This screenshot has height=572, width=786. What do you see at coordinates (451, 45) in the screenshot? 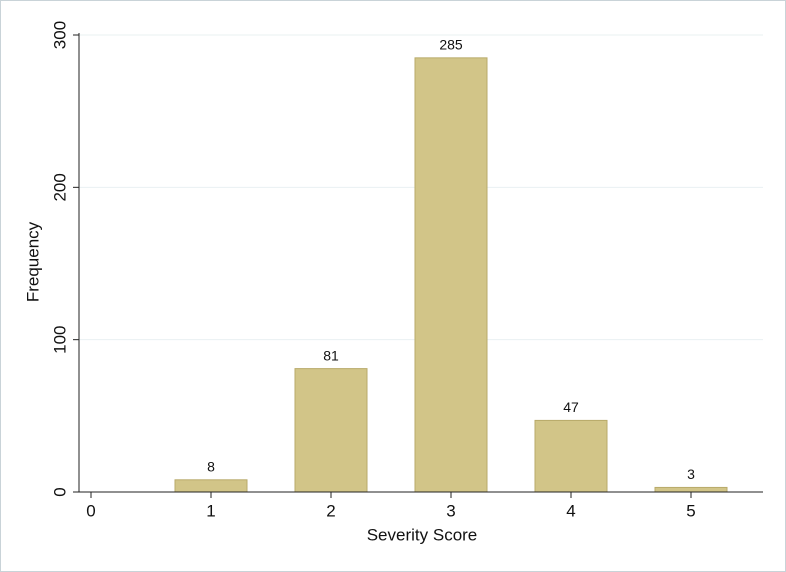
I see `value-label: 285` at bounding box center [451, 45].